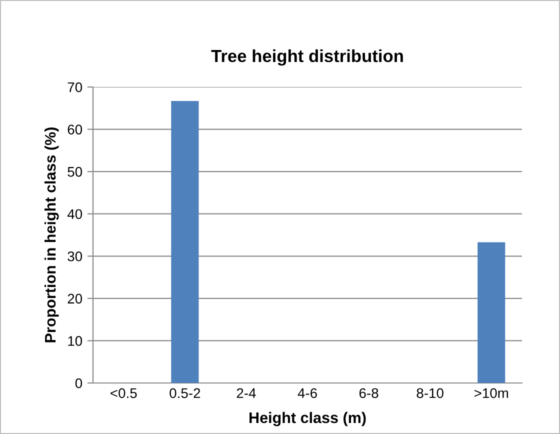  Describe the element at coordinates (246, 393) in the screenshot. I see `x-tick-label: 2-4` at that location.